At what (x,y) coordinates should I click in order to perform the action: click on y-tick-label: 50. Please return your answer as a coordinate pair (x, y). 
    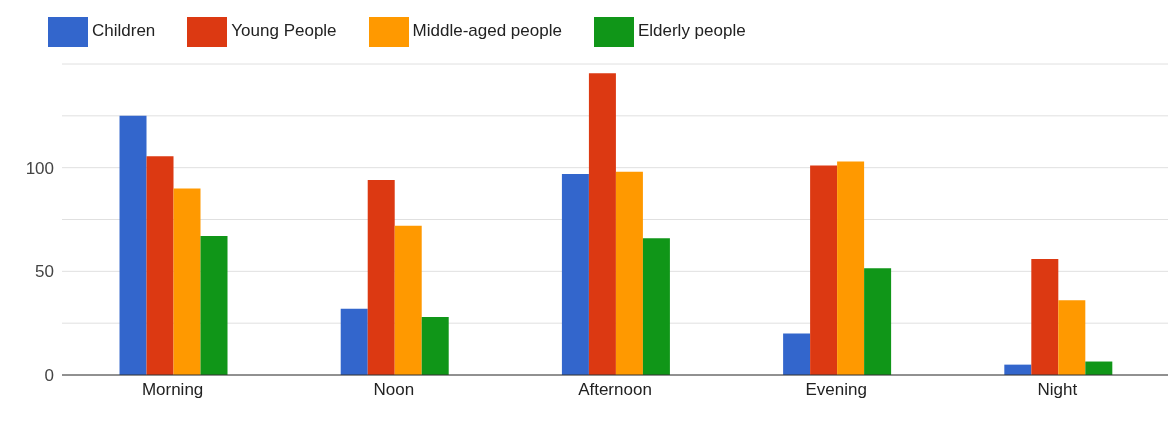
    Looking at the image, I should click on (44, 272).